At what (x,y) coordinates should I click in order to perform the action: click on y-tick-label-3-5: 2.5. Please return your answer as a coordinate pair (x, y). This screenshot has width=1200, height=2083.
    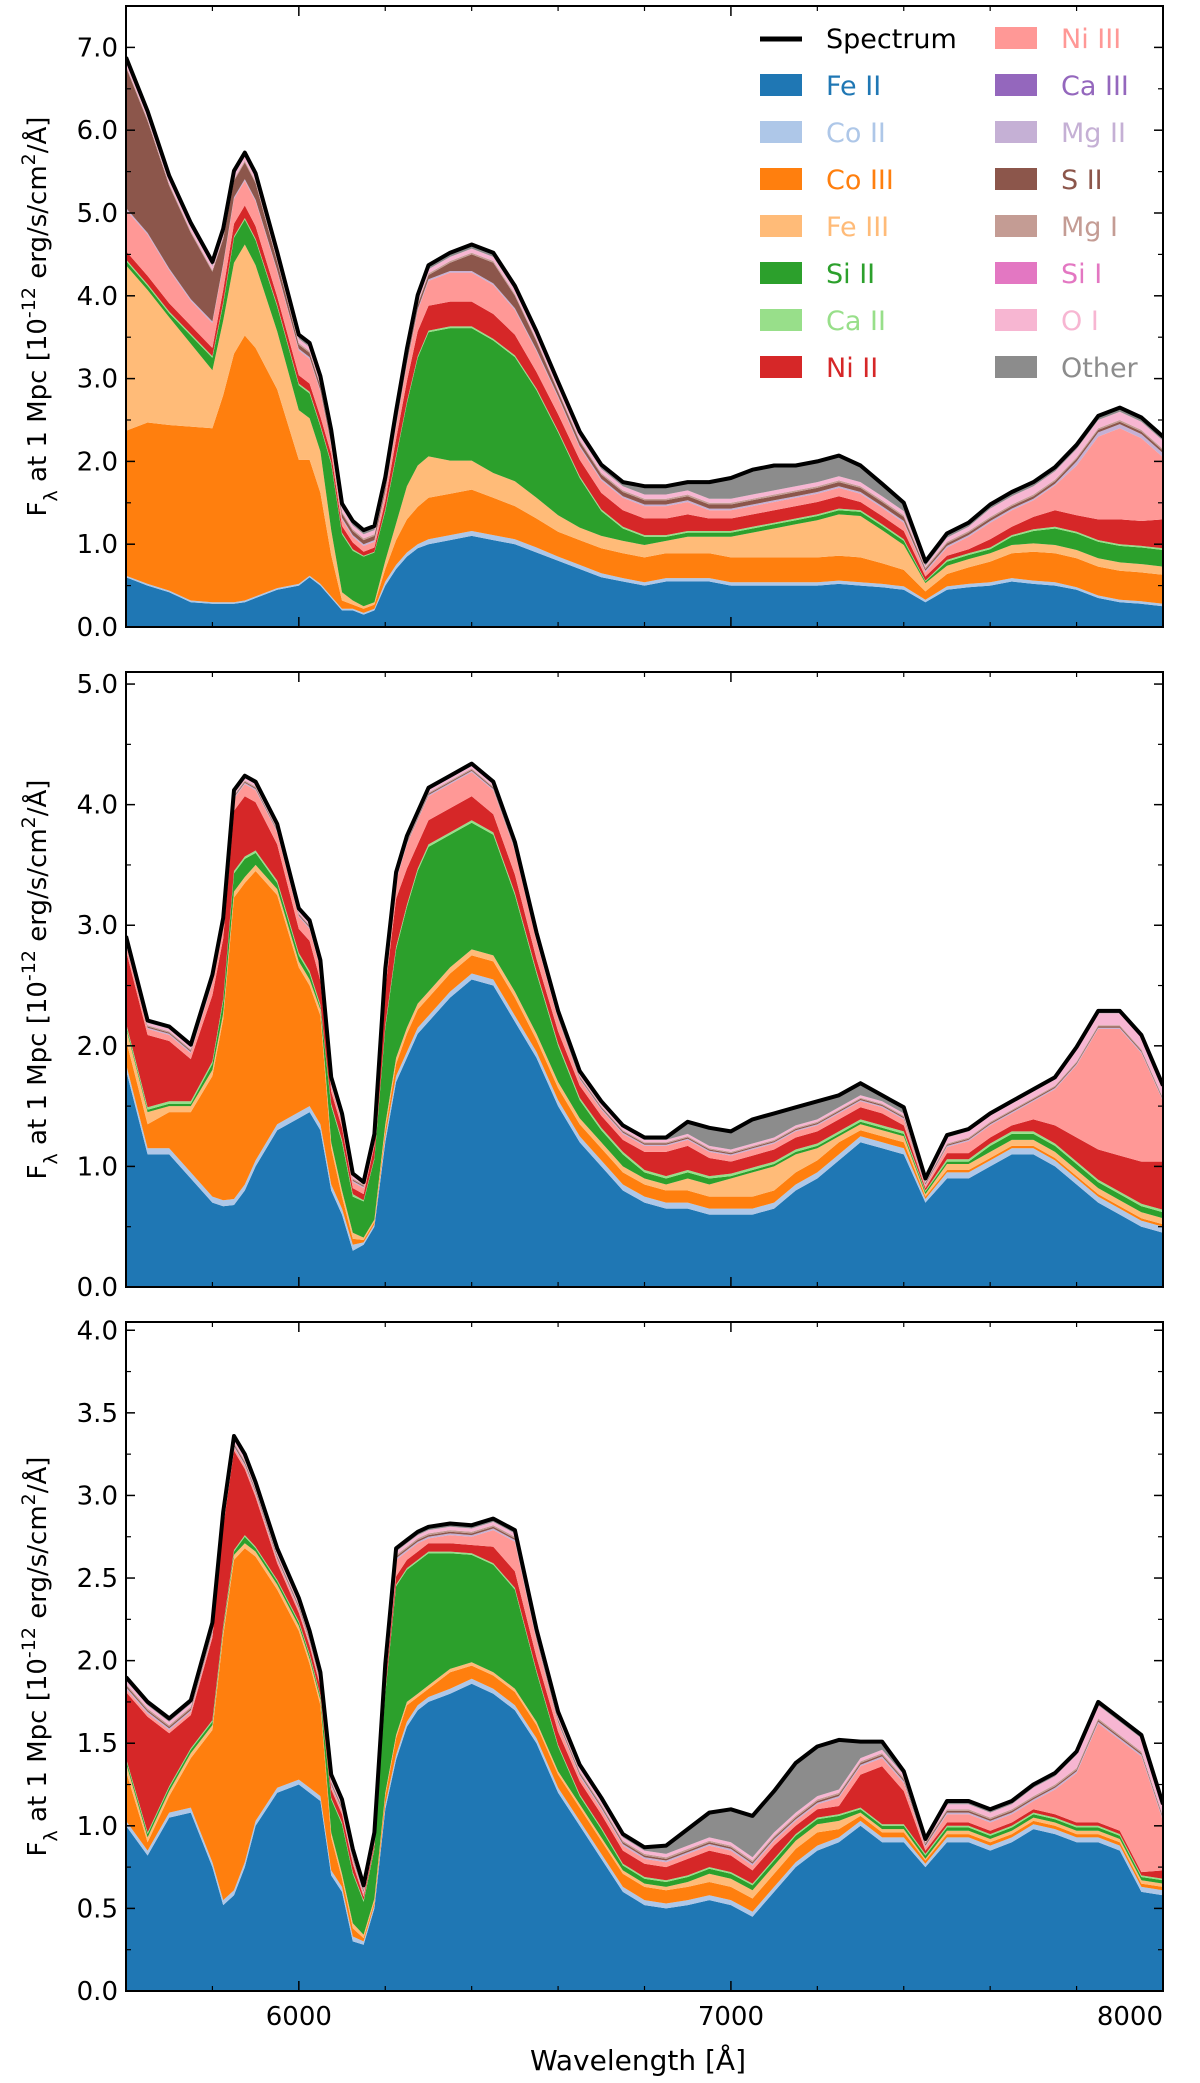
    Looking at the image, I should click on (97, 1579).